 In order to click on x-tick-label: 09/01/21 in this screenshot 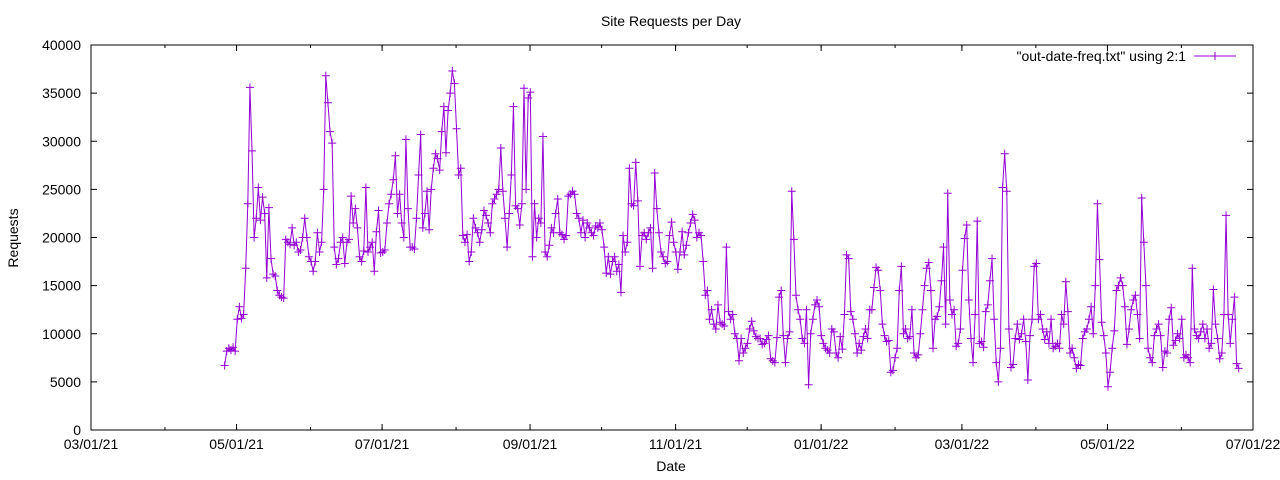, I will do `click(530, 444)`.